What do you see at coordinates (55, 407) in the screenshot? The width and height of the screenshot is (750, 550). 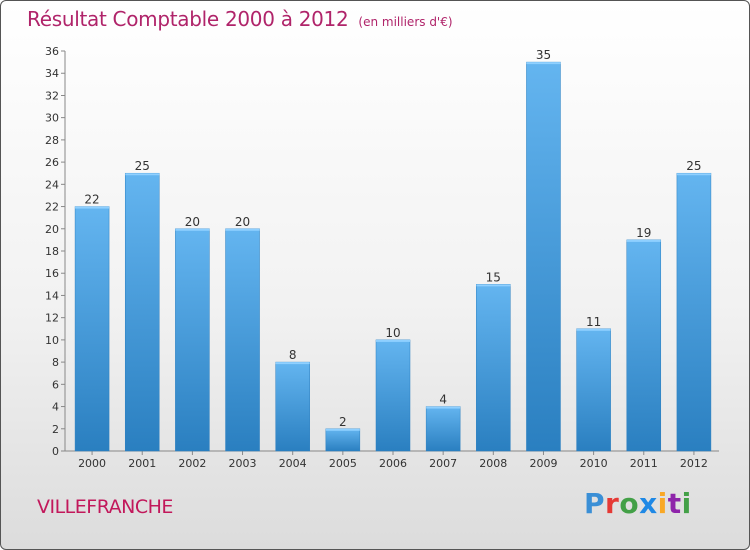 I see `y-tick-label: 4` at bounding box center [55, 407].